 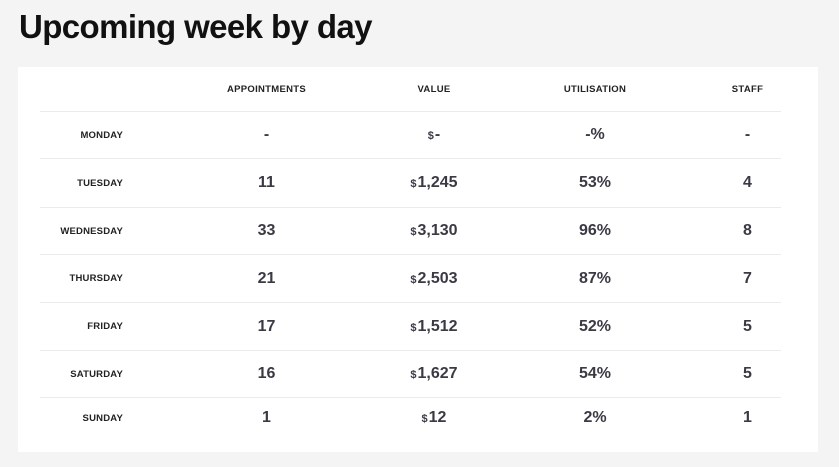 I want to click on header-appointments: APPOINTMENTS, so click(x=266, y=89).